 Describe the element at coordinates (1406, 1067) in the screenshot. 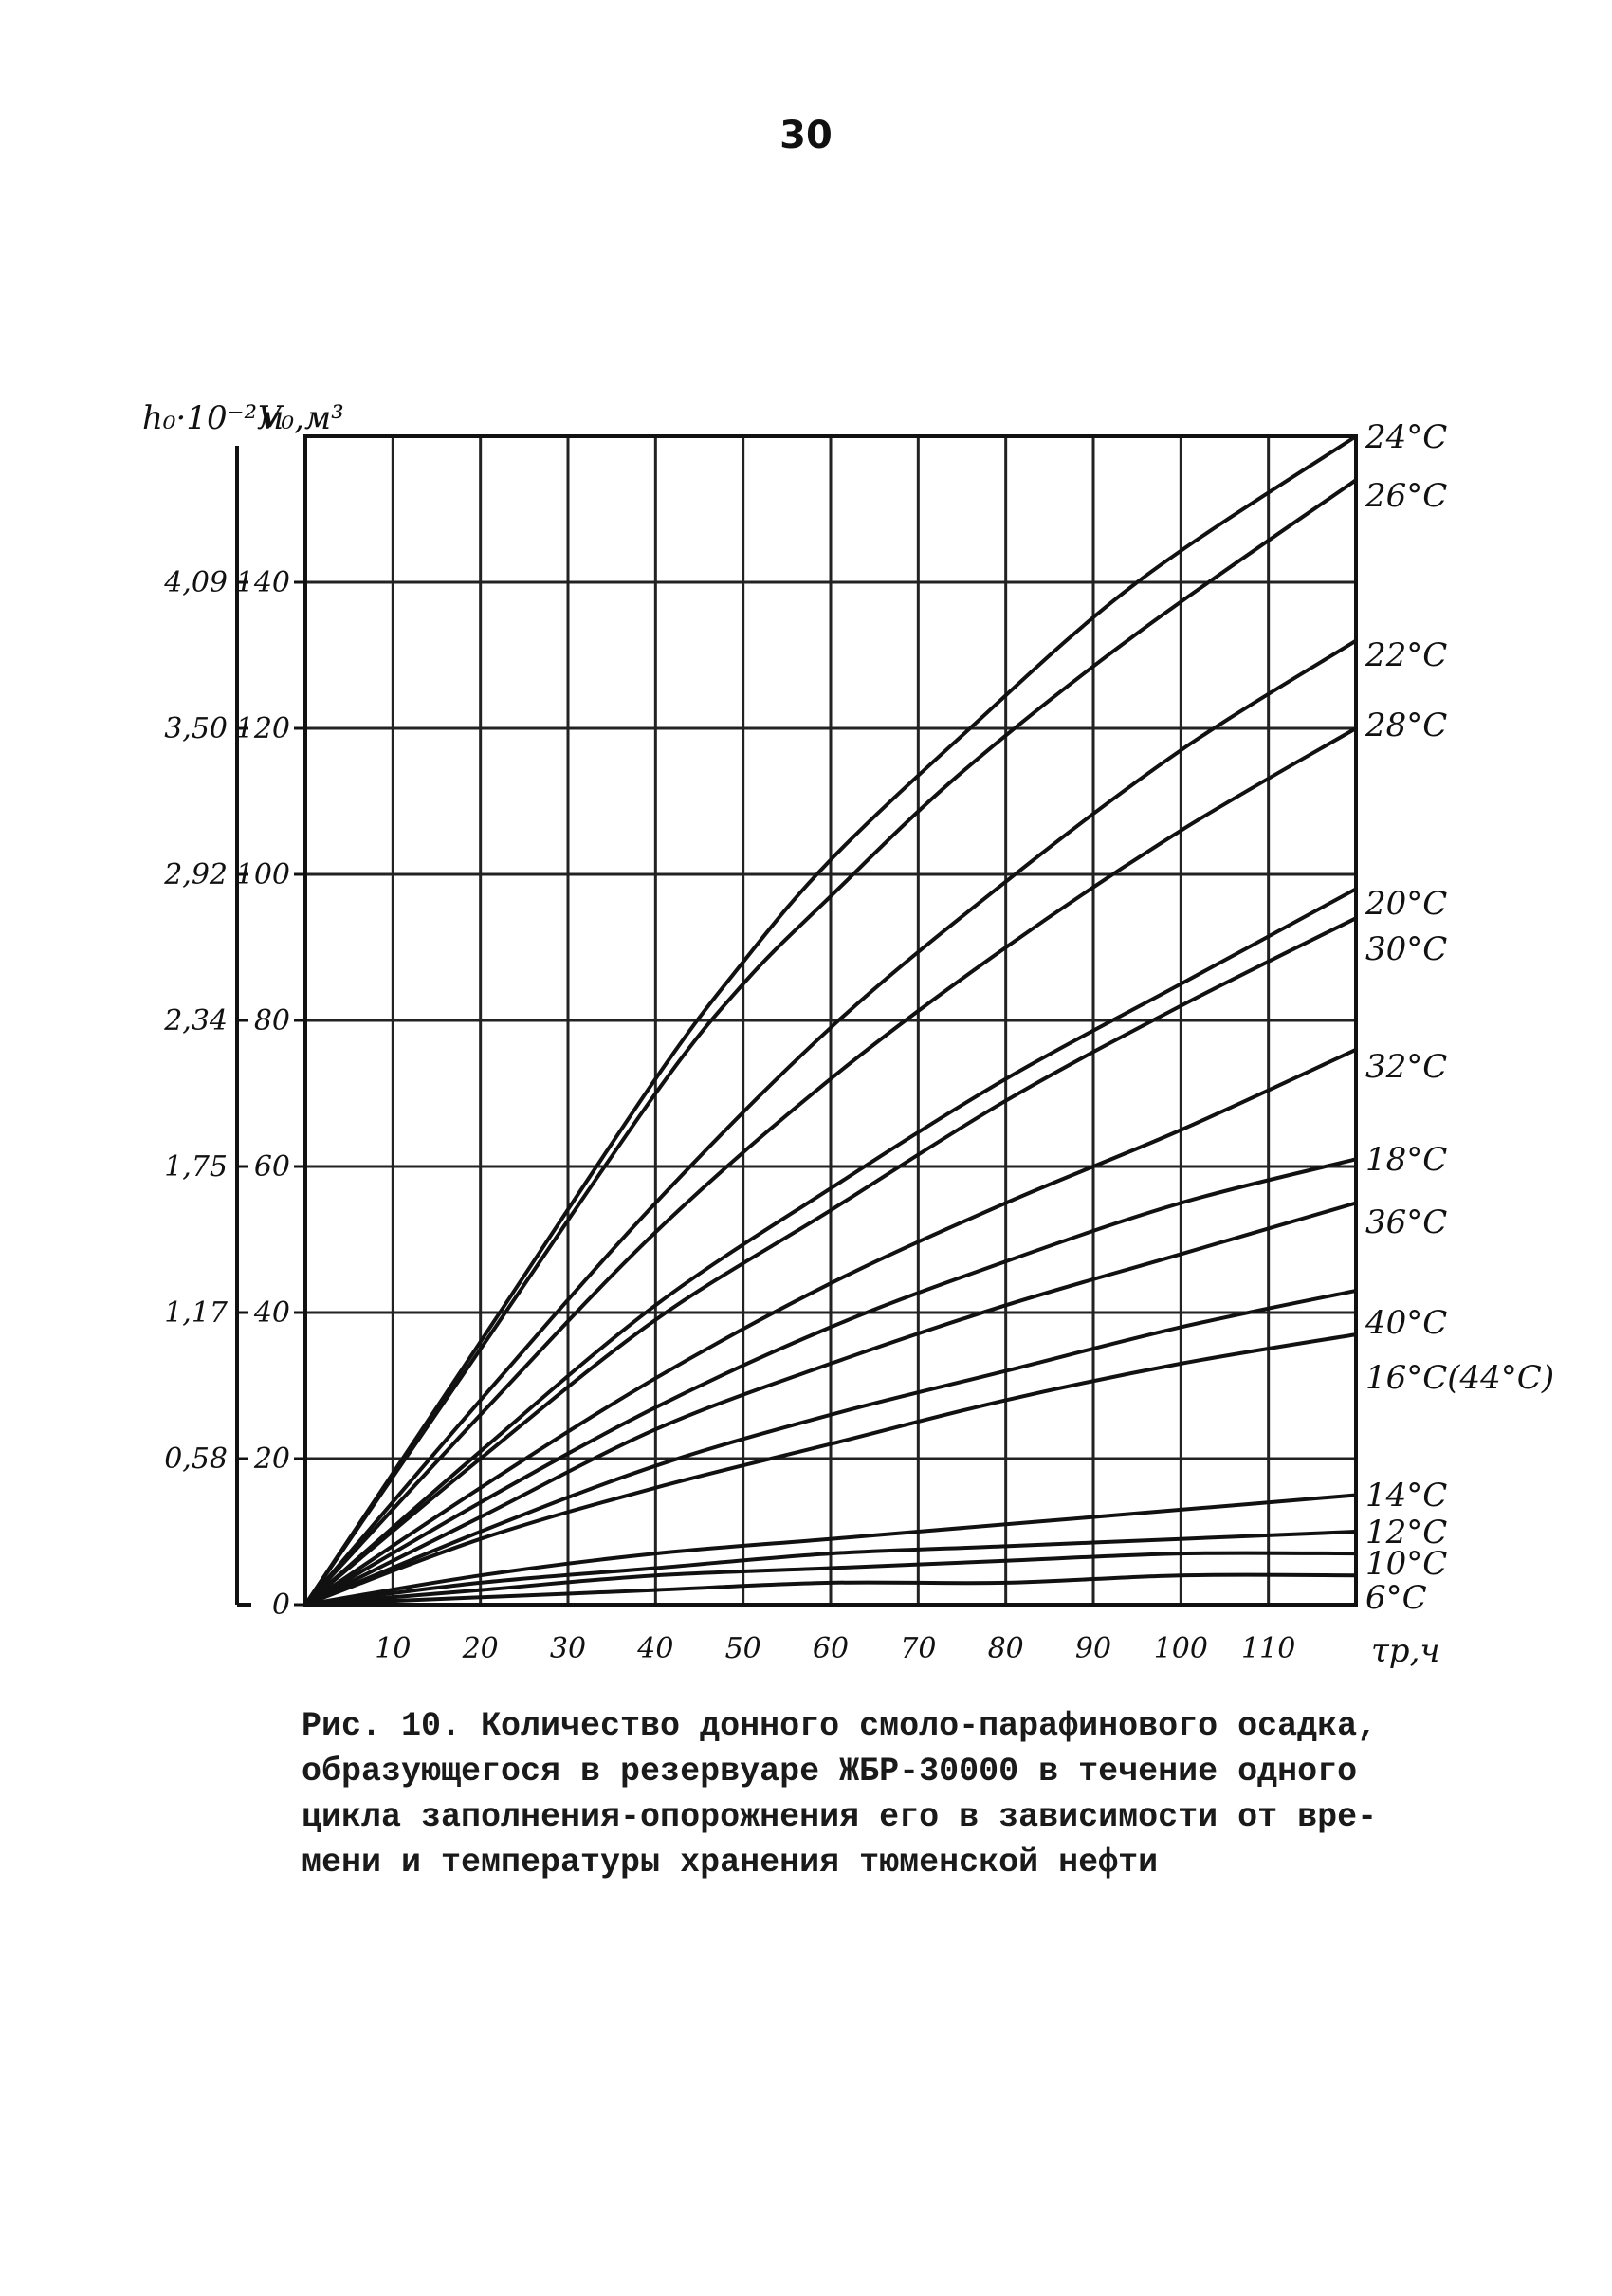

I see `series-label: 32°C` at that location.